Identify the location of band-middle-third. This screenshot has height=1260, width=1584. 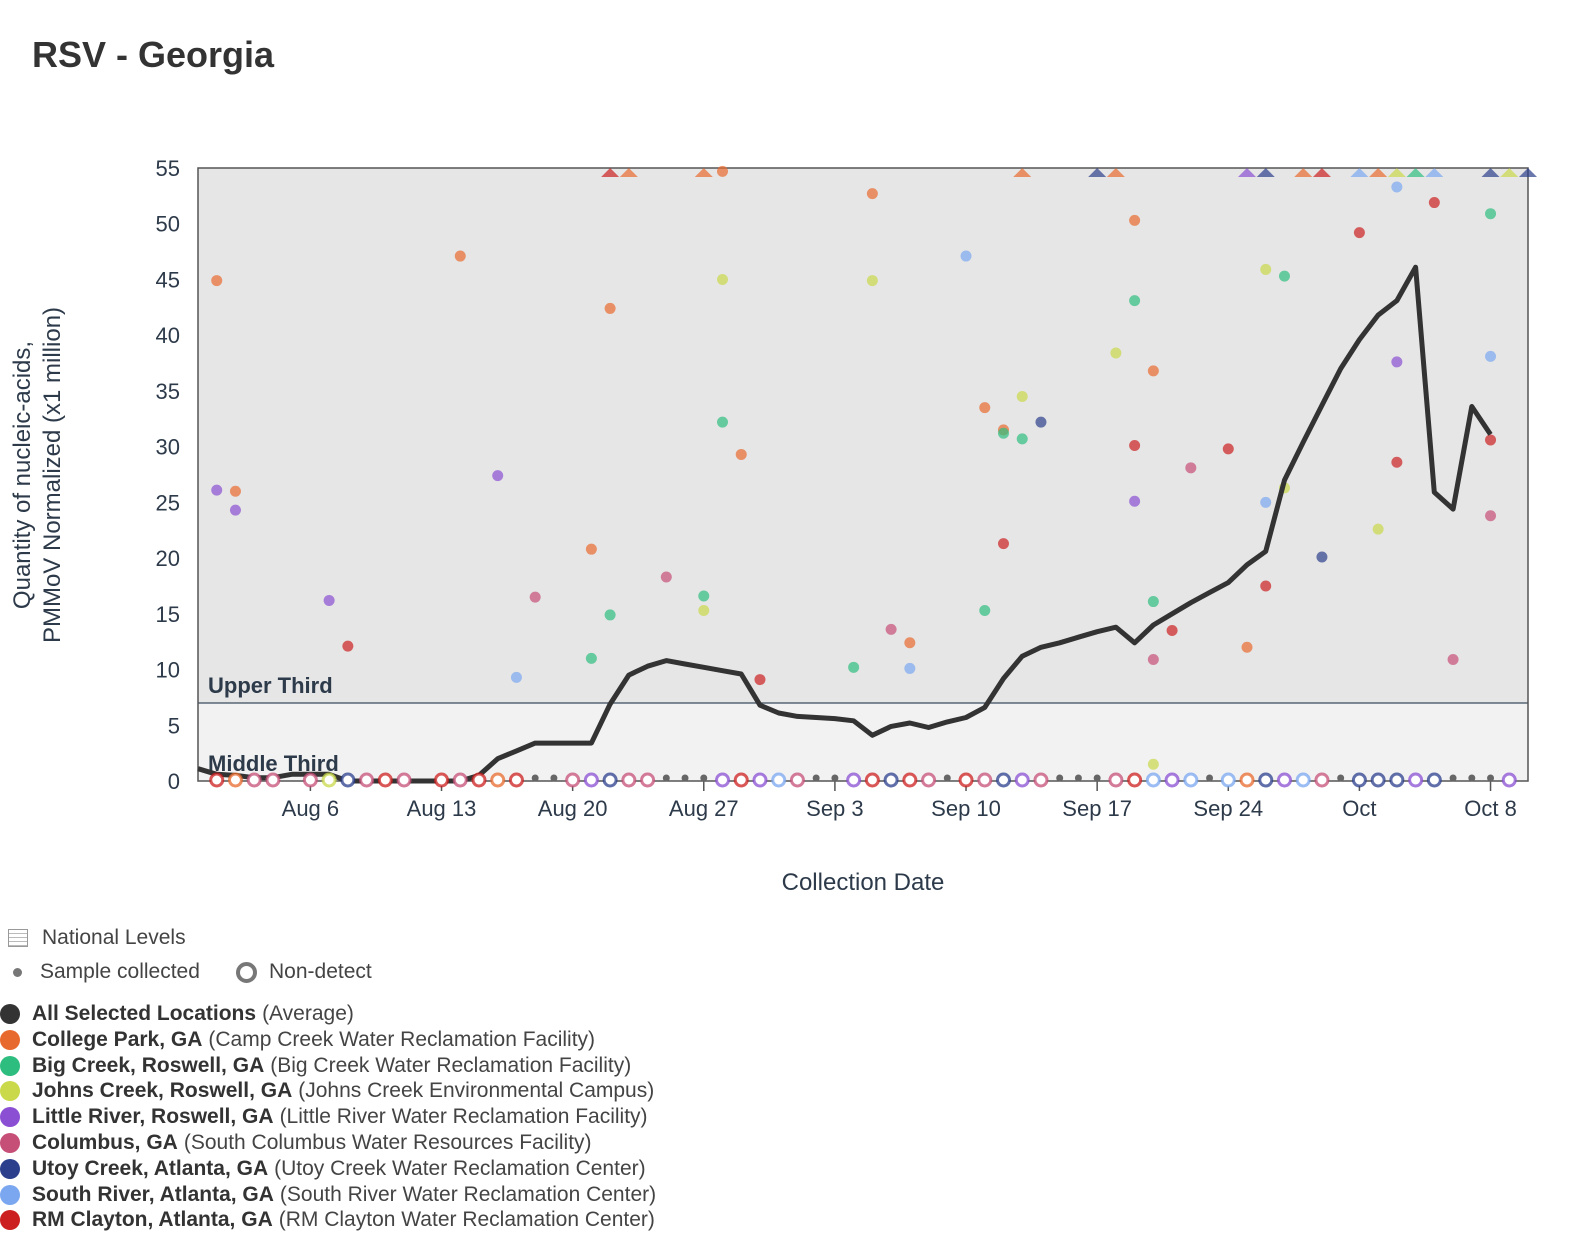
(863, 741).